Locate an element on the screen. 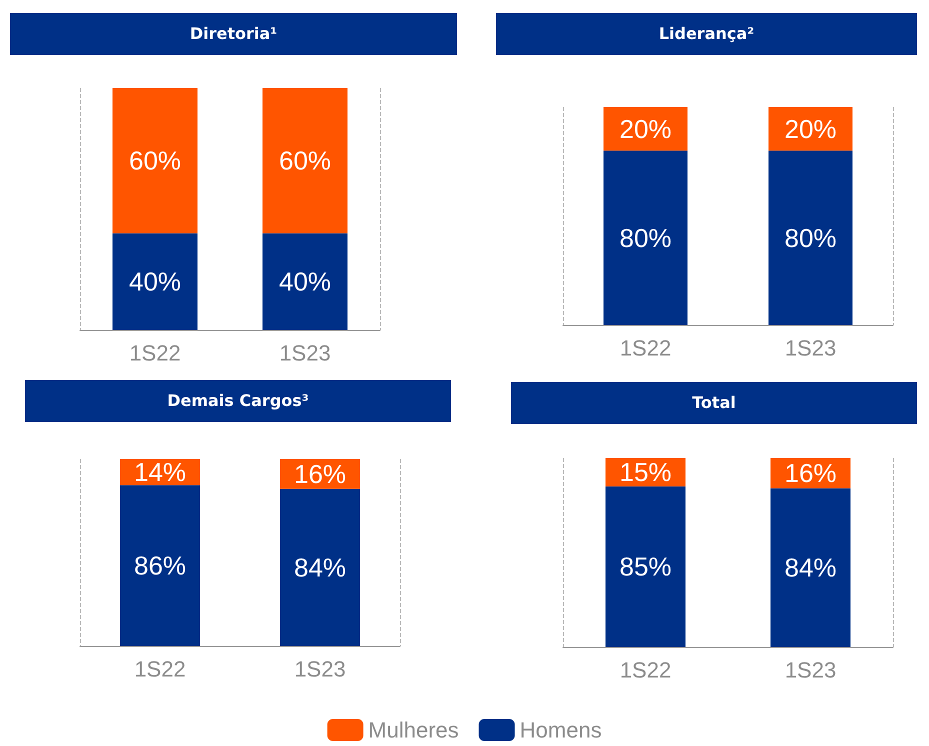 The width and height of the screenshot is (929, 746). chart-title: Total is located at coordinates (714, 403).